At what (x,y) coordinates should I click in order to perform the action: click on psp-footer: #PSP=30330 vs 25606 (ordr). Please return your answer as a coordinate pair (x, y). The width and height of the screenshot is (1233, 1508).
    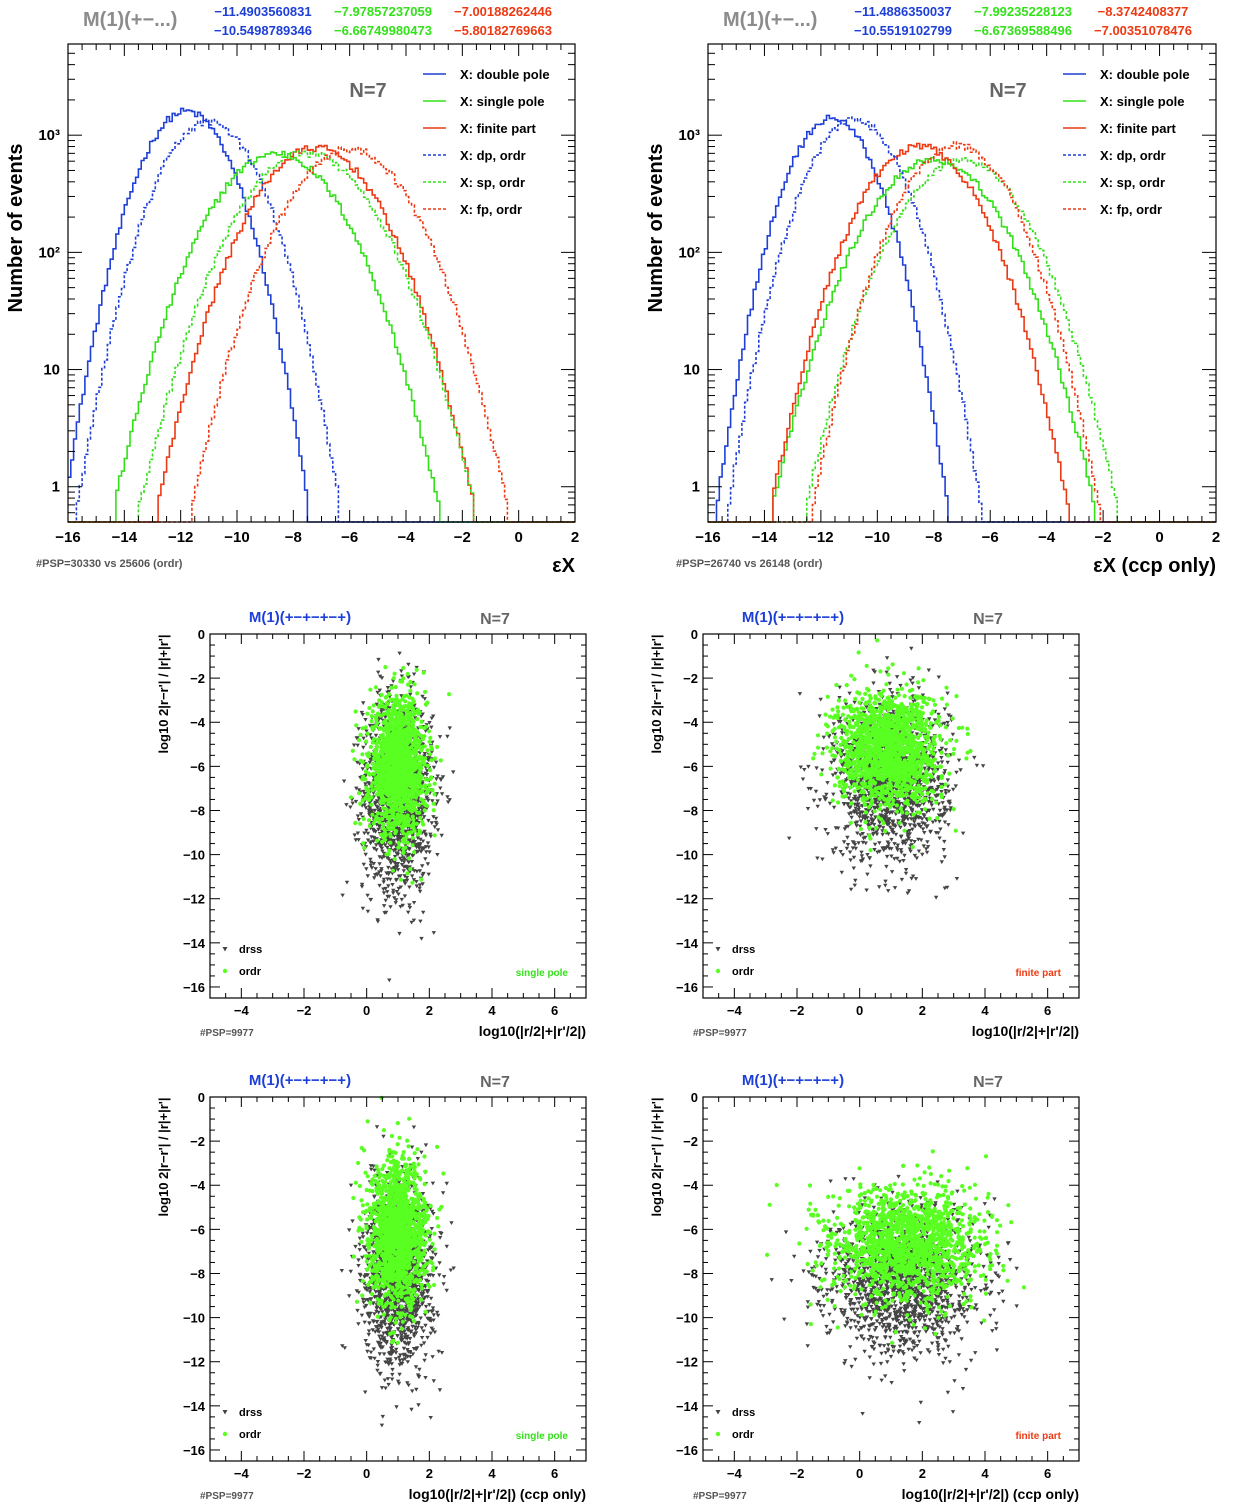
    Looking at the image, I should click on (109, 564).